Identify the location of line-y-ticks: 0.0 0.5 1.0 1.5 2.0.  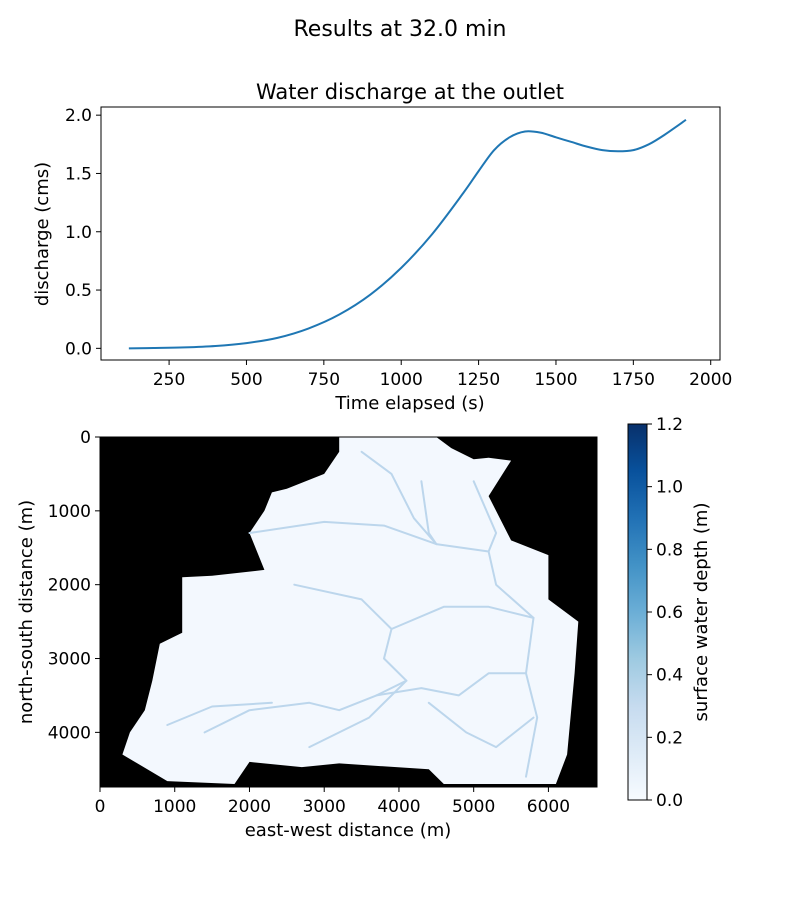
(83, 232).